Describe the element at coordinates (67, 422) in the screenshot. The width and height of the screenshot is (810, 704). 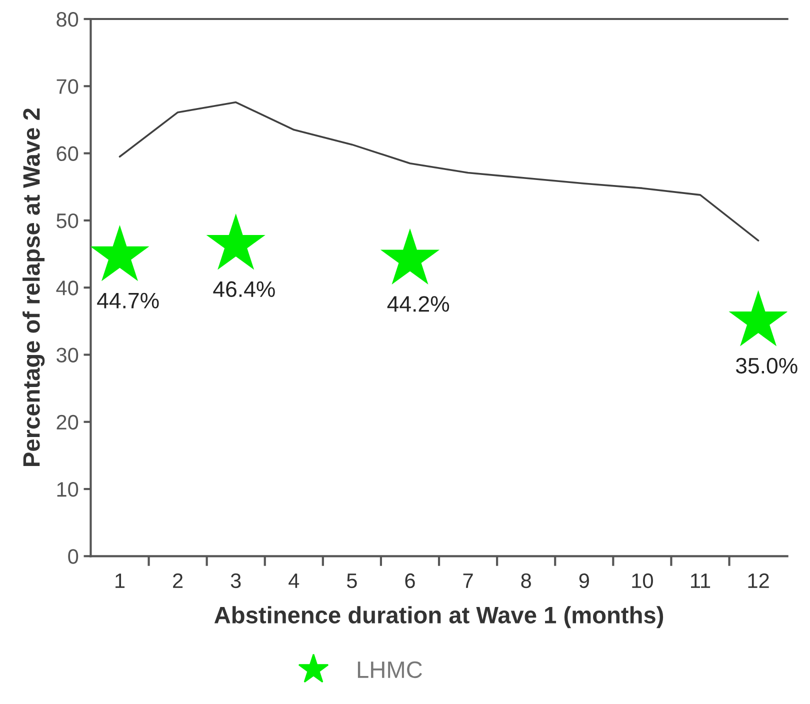
I see `y-tick-label: 20` at that location.